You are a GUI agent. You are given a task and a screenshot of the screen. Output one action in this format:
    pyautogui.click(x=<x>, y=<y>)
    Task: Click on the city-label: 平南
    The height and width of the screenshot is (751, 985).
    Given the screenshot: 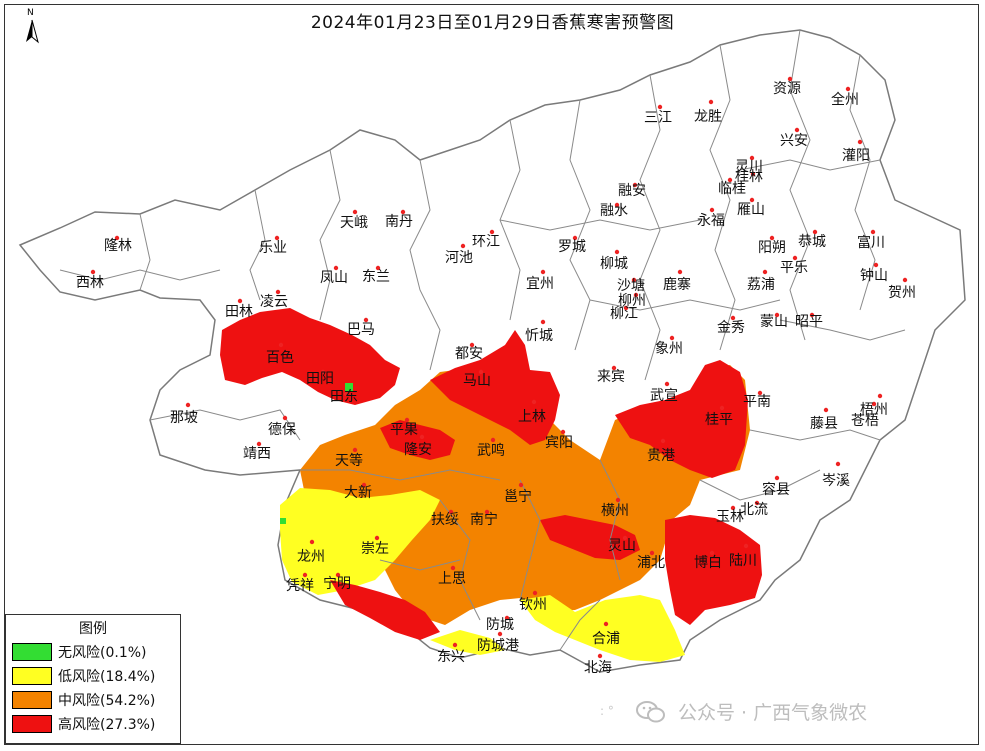 What is the action you would take?
    pyautogui.click(x=757, y=402)
    